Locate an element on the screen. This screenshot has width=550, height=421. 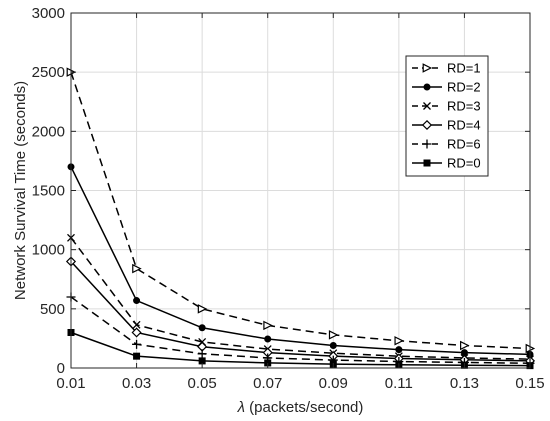
legend-label: RD=2 is located at coordinates (464, 87).